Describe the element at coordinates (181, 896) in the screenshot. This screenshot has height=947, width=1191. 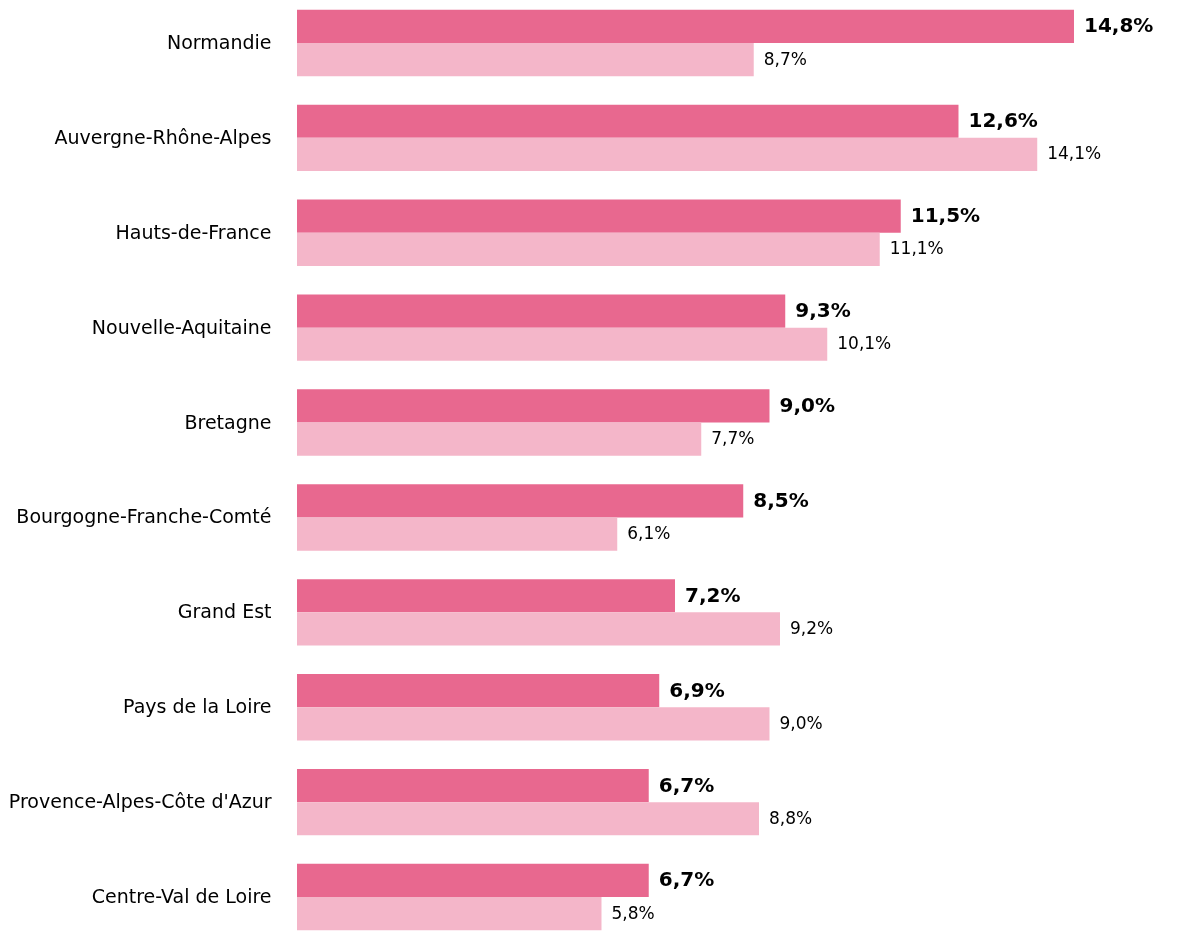
I see `y-tick-label: Centre-Val de Loire` at that location.